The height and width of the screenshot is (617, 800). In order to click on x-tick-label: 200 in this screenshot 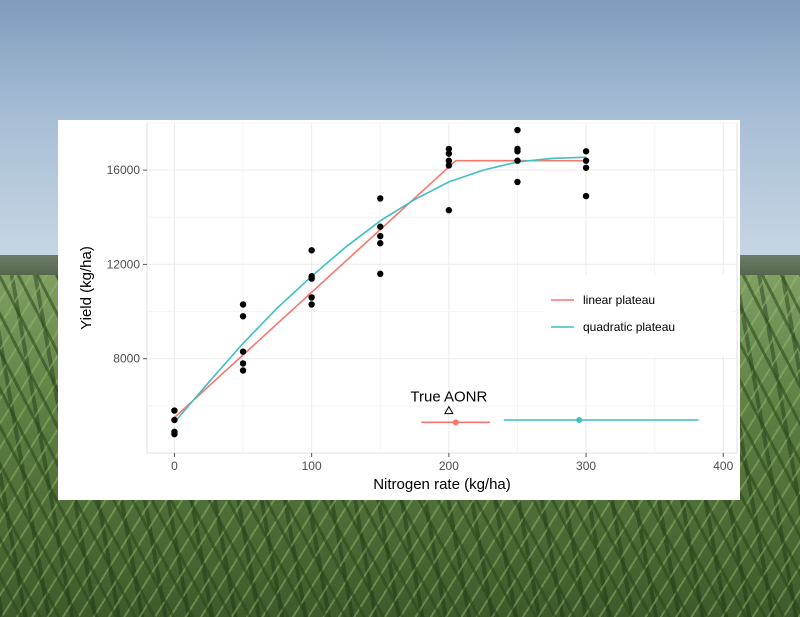, I will do `click(449, 466)`.